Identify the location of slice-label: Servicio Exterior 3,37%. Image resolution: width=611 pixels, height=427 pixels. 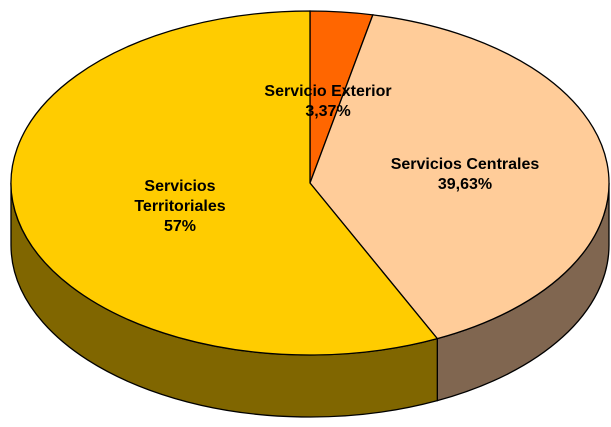
(328, 102).